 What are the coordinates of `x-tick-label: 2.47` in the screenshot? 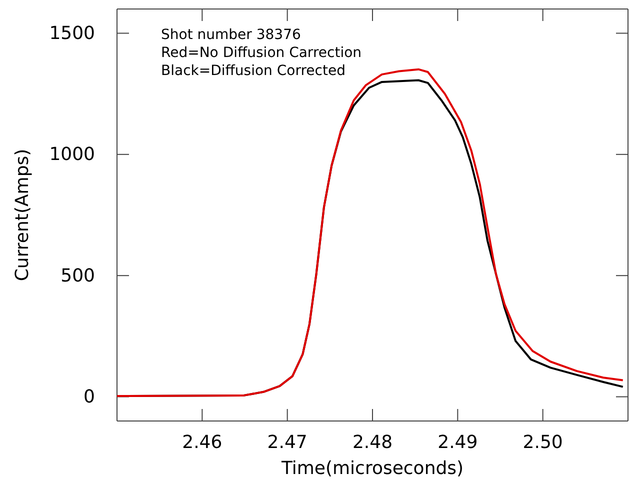 It's located at (287, 442).